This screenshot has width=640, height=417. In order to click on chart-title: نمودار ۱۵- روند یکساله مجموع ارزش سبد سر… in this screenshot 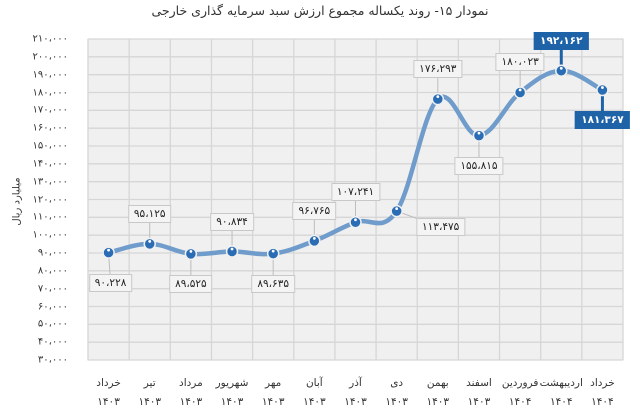, I will do `click(320, 10)`.